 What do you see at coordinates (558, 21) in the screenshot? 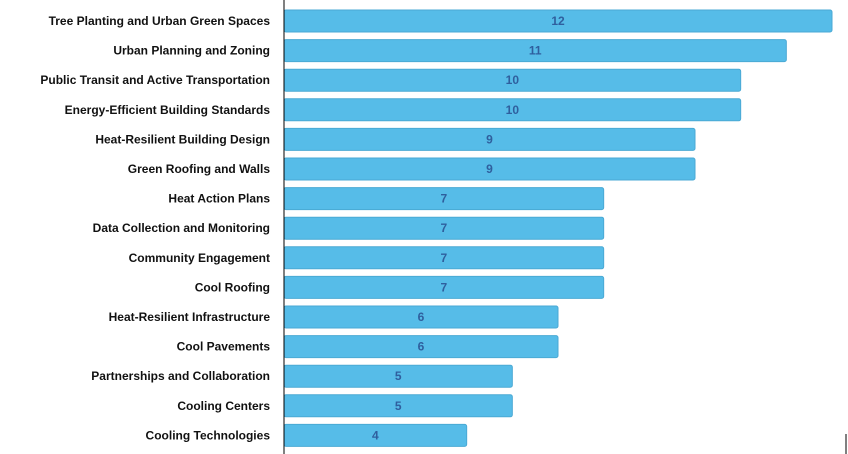
I see `bar-value-label: 12` at bounding box center [558, 21].